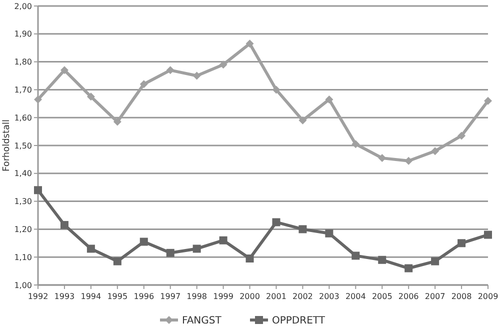 This screenshot has height=332, width=500. I want to click on x-tick-label: 1996, so click(144, 296).